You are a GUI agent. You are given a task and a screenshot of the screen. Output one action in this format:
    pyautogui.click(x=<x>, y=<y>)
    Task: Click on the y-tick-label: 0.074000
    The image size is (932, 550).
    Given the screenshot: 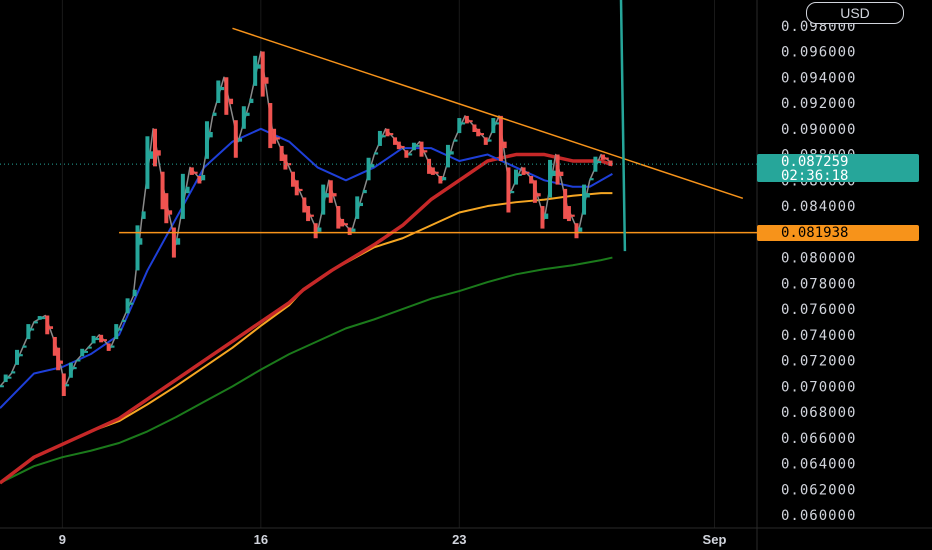 What is the action you would take?
    pyautogui.click(x=818, y=336)
    